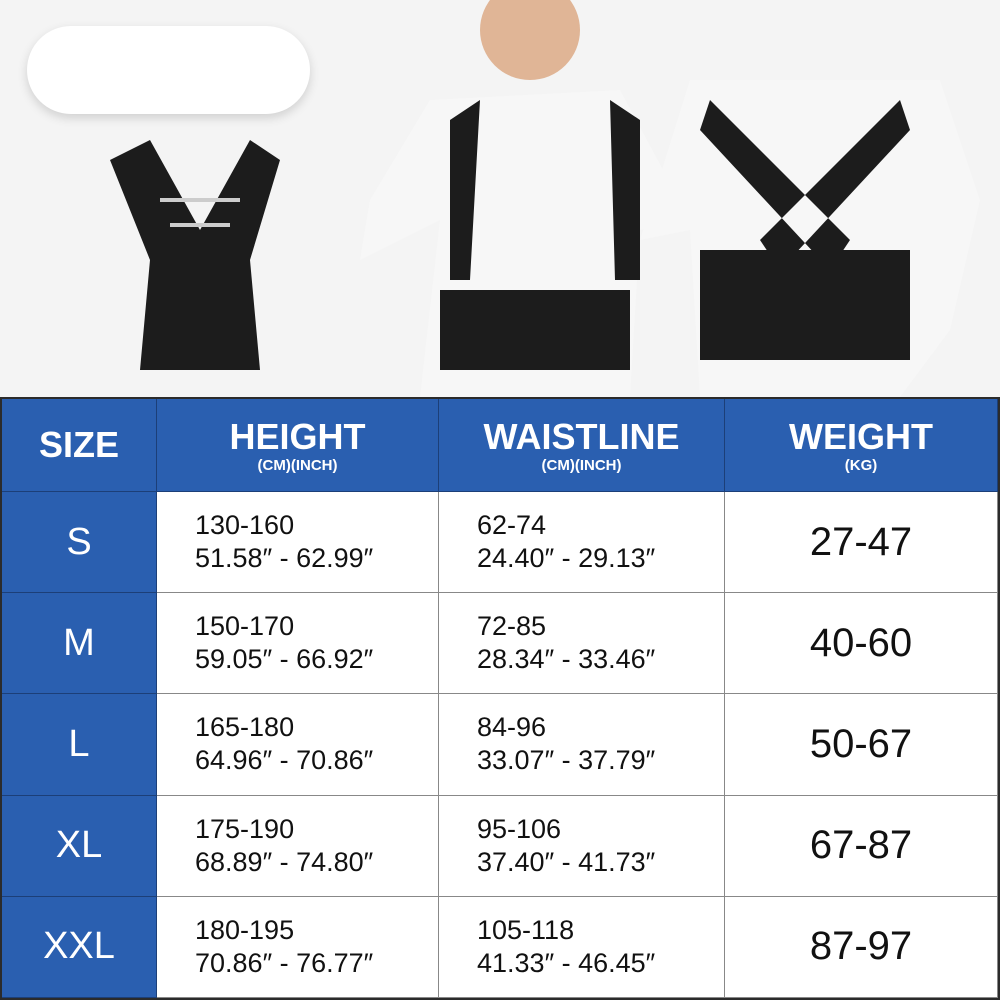  Describe the element at coordinates (861, 436) in the screenshot. I see `header-title: WEIGHT` at that location.